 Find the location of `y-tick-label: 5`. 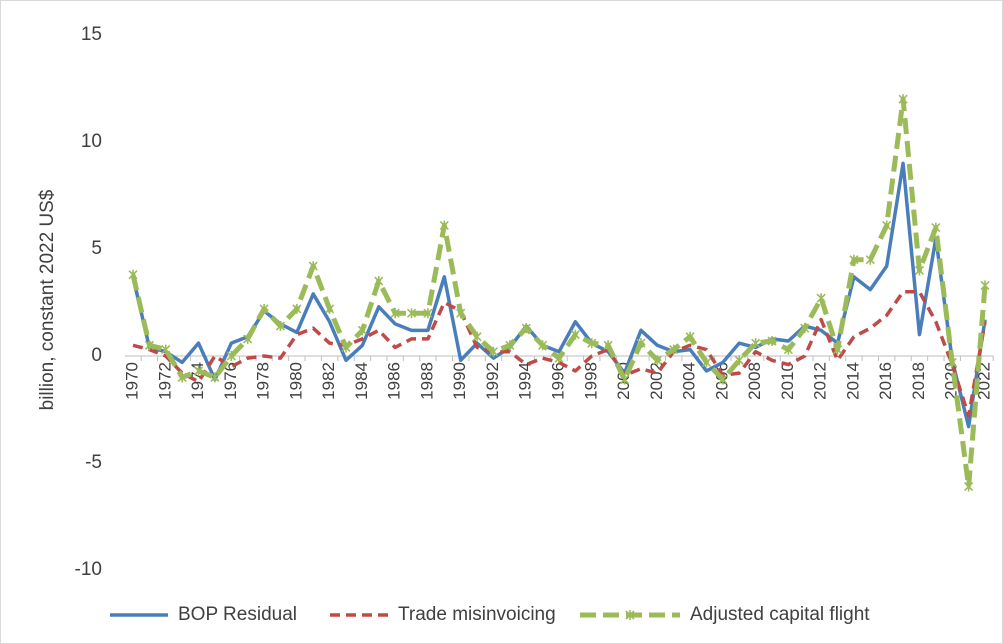

y-tick-label: 5 is located at coordinates (96, 248).